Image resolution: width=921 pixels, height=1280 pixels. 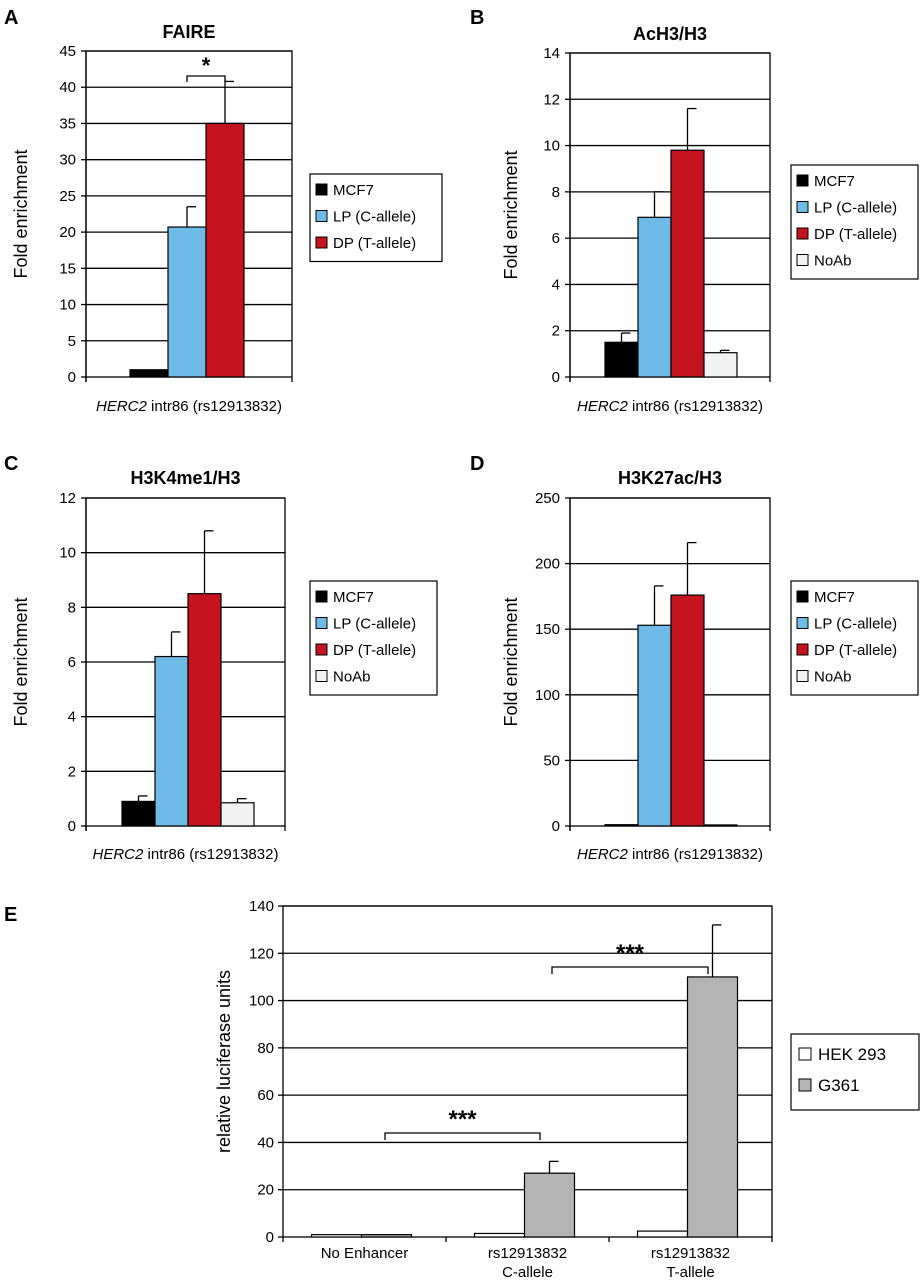 What do you see at coordinates (224, 1061) in the screenshot?
I see `y-axis-label: relative luciferase units` at bounding box center [224, 1061].